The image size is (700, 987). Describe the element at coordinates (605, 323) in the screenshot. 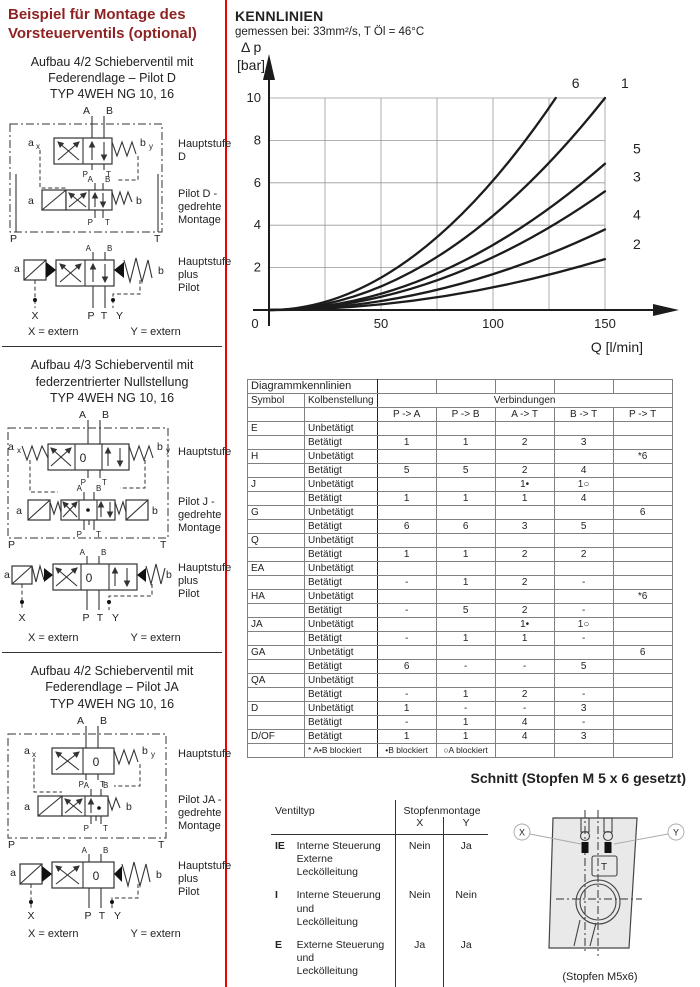

I see `x-tick-label: 150` at that location.